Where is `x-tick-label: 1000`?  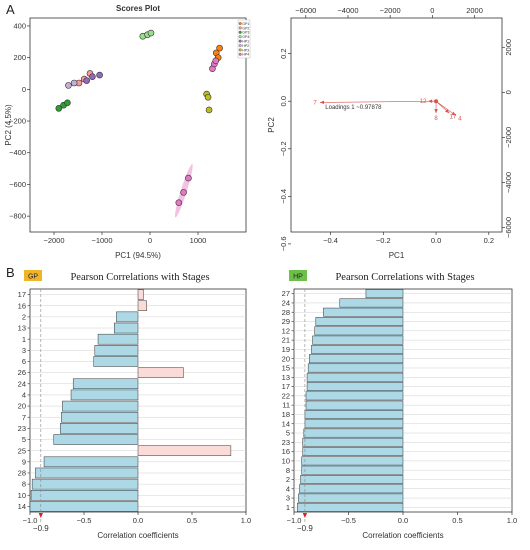
x-tick-label: 1000 is located at coordinates (198, 240).